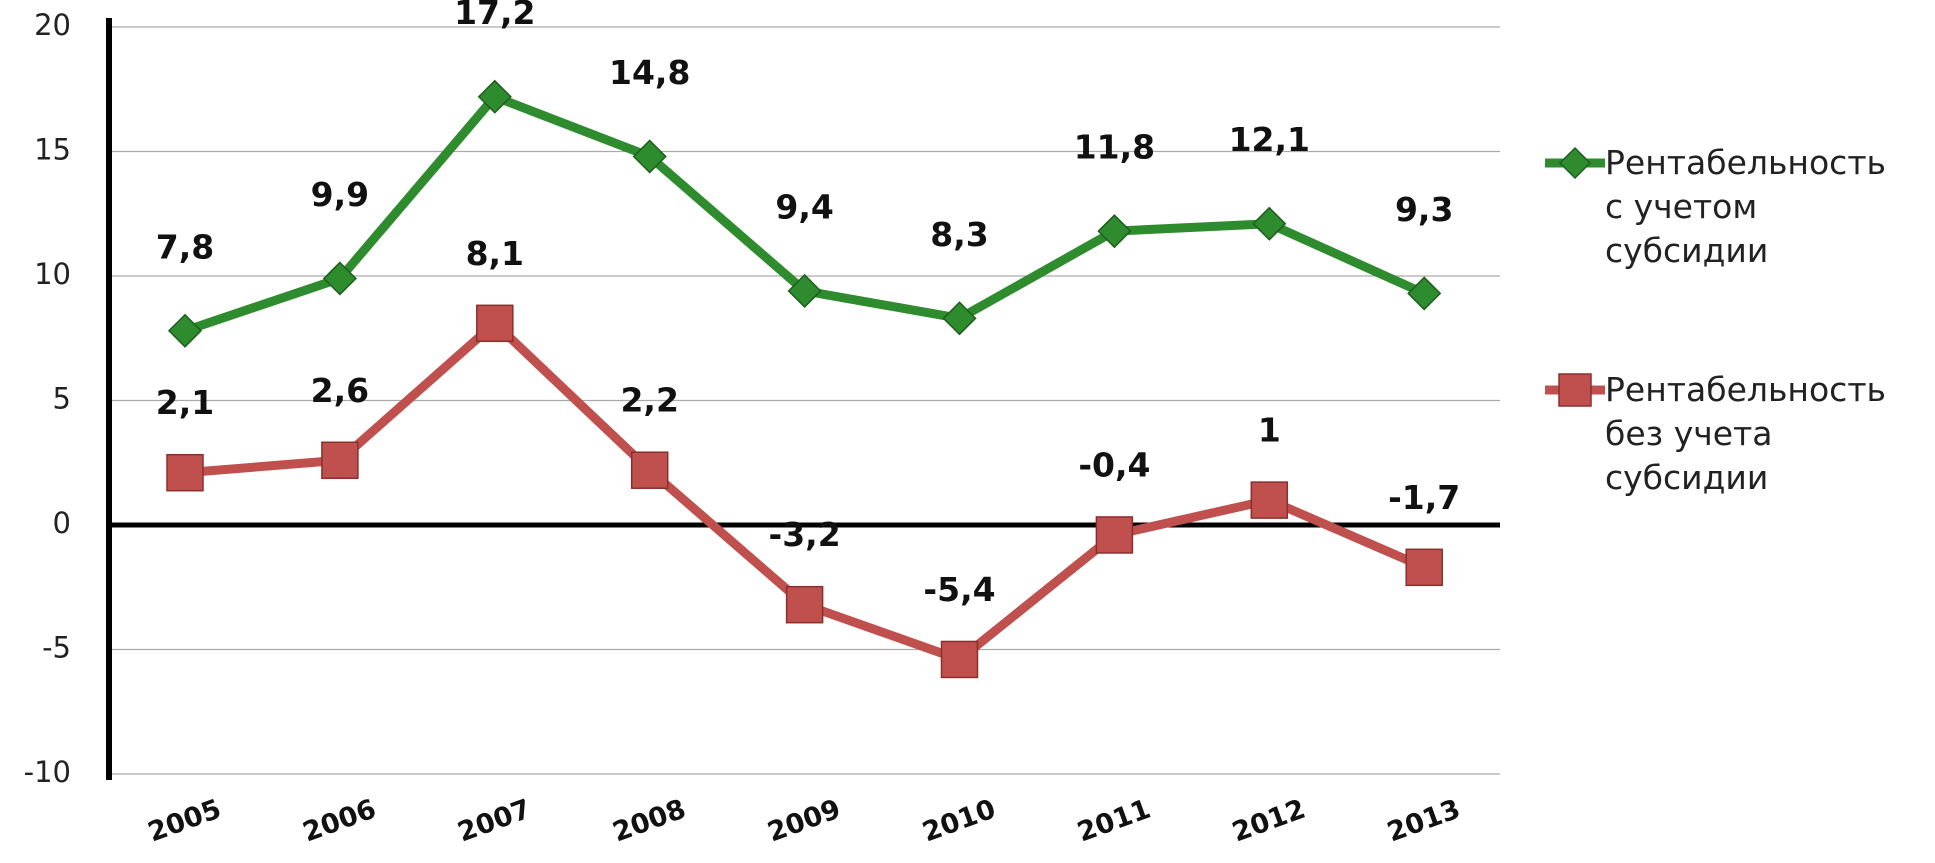  What do you see at coordinates (959, 589) in the screenshot?
I see `data-label: -5,4` at bounding box center [959, 589].